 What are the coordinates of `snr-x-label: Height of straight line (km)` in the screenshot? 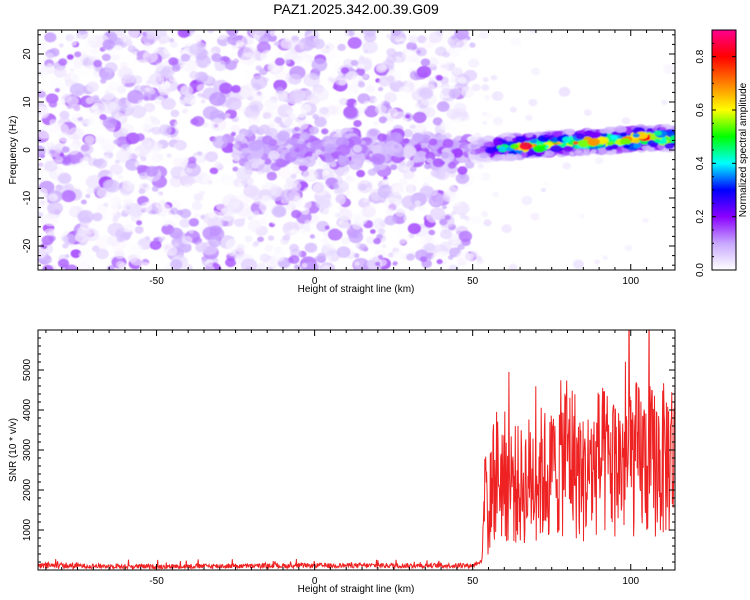 It's located at (356, 589).